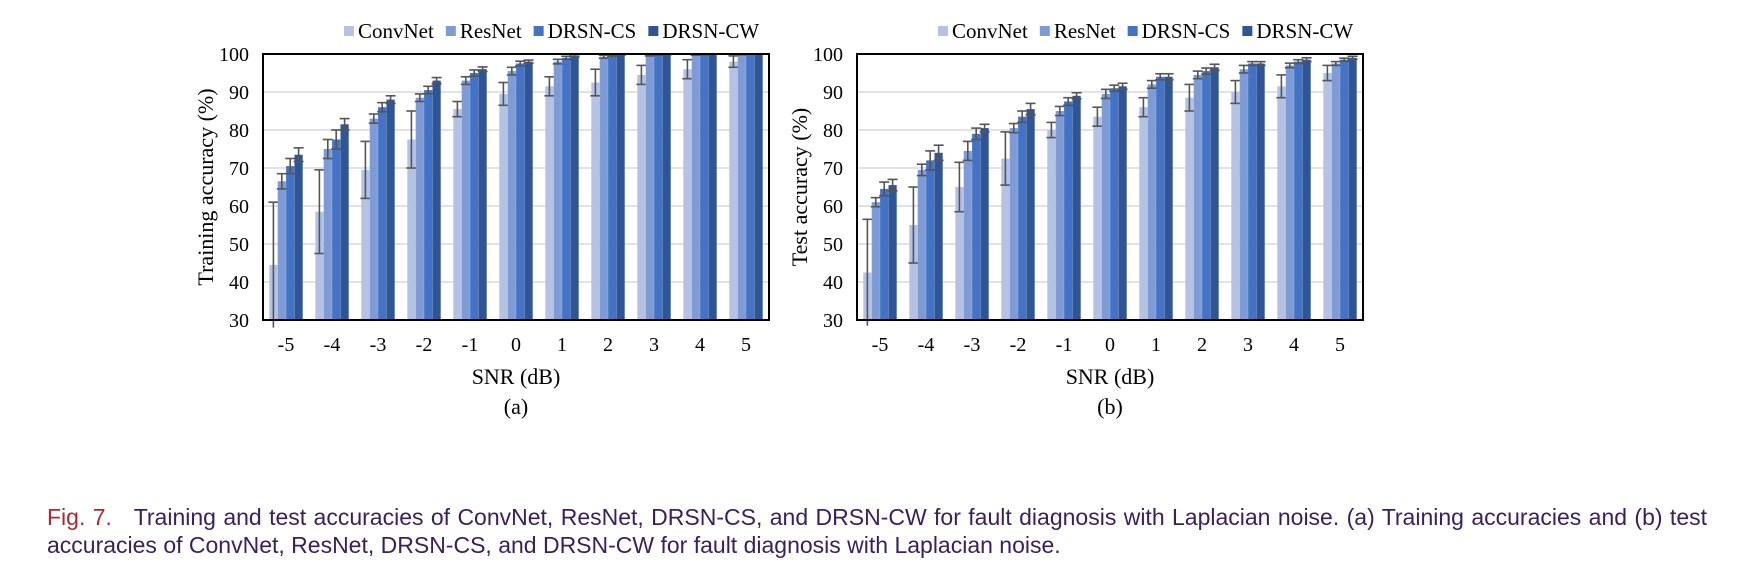 This screenshot has height=573, width=1749. Describe the element at coordinates (1018, 345) in the screenshot. I see `x-tick-label: -2` at that location.